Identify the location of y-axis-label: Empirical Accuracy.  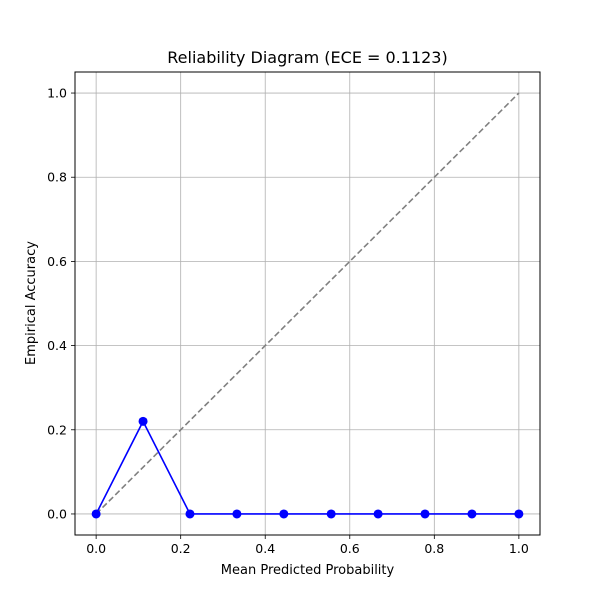
(31, 303).